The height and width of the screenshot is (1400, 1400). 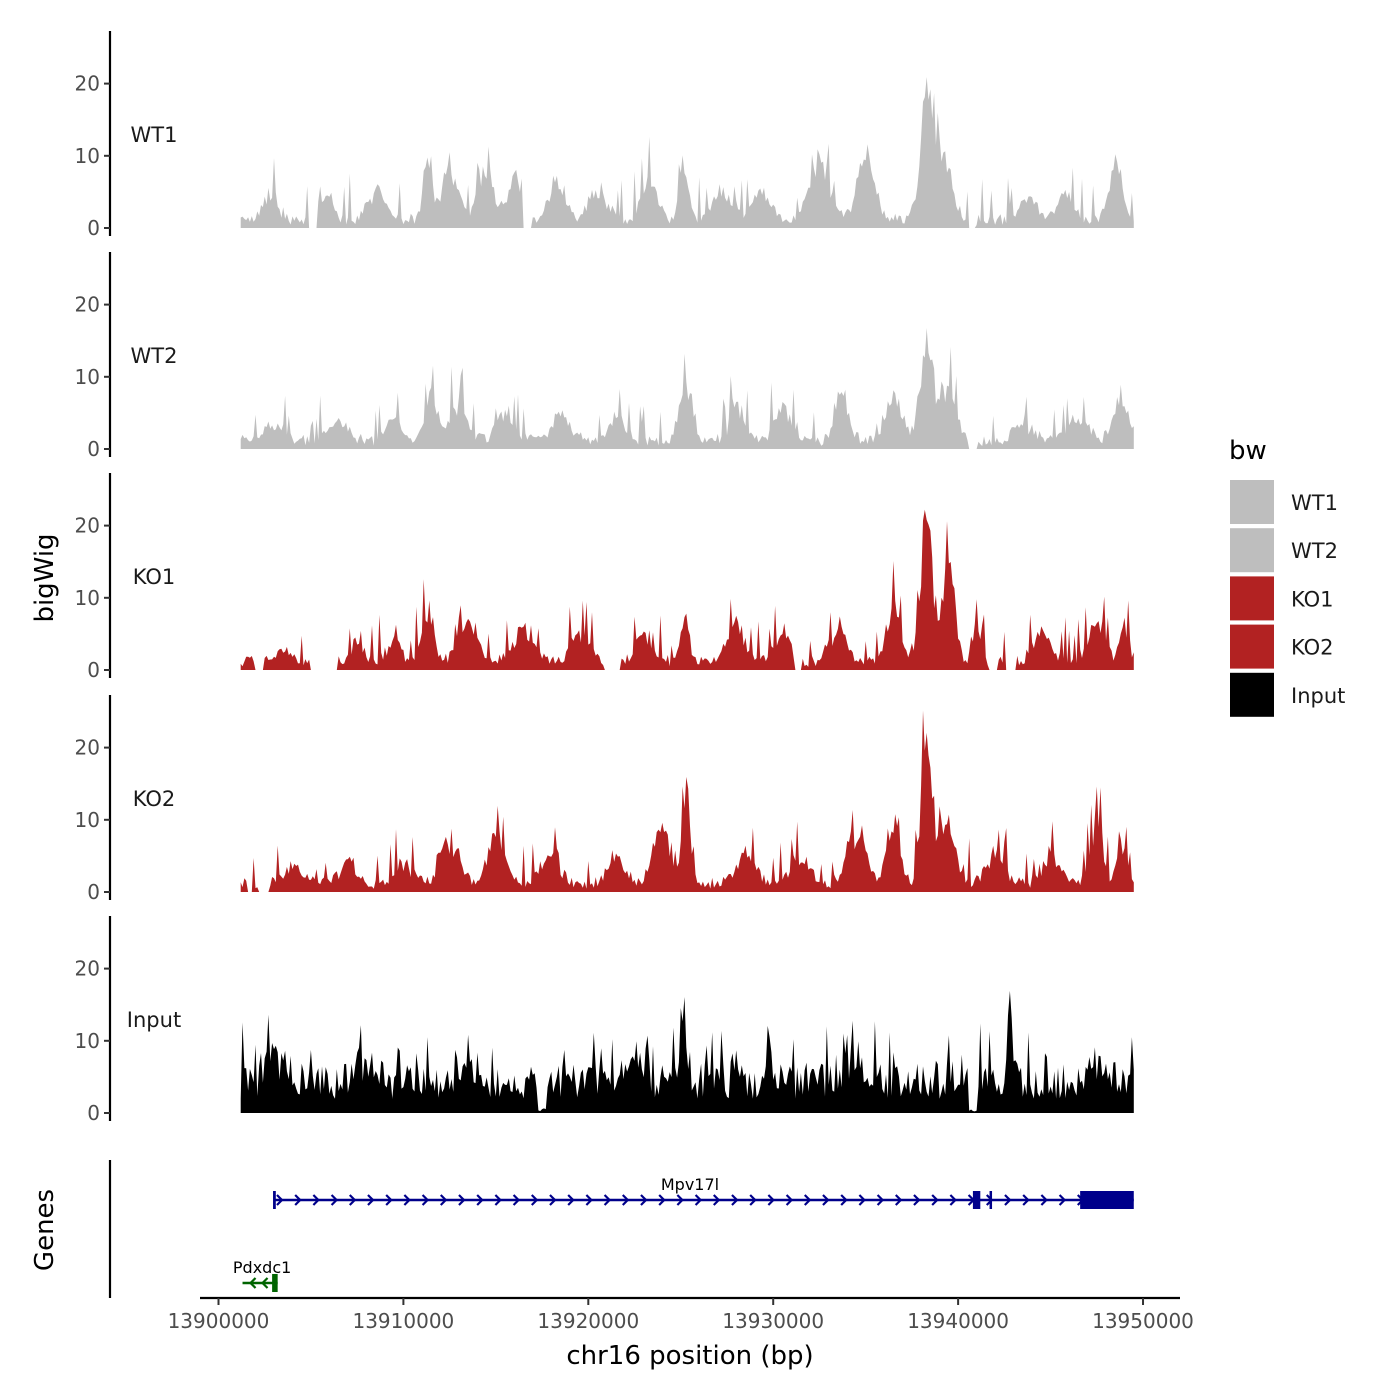 What do you see at coordinates (1252, 646) in the screenshot?
I see `legend-key-ko2` at bounding box center [1252, 646].